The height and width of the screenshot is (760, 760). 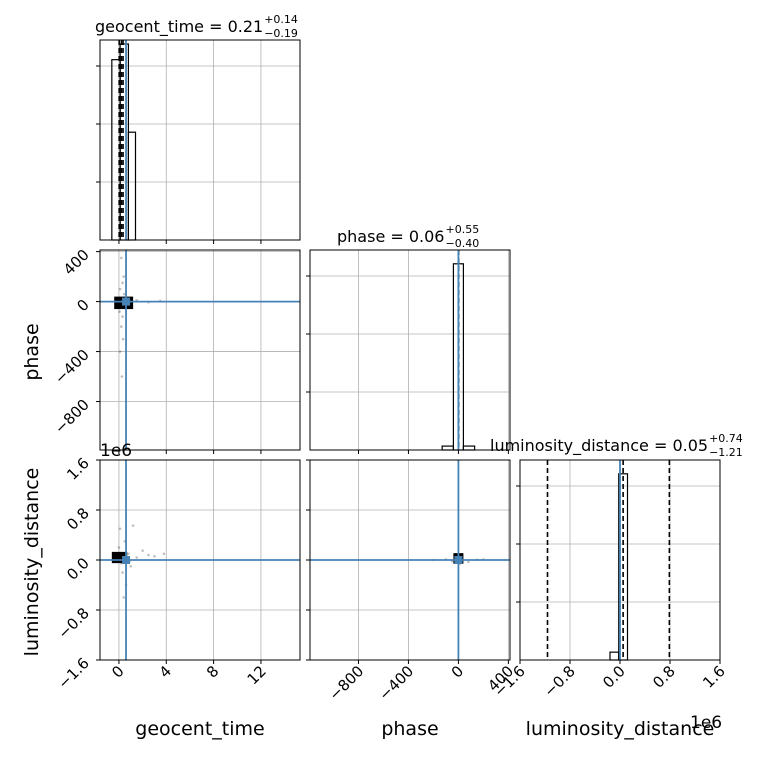 What do you see at coordinates (117, 671) in the screenshot?
I see `x-tick-label-geocent_time-0: 0` at bounding box center [117, 671].